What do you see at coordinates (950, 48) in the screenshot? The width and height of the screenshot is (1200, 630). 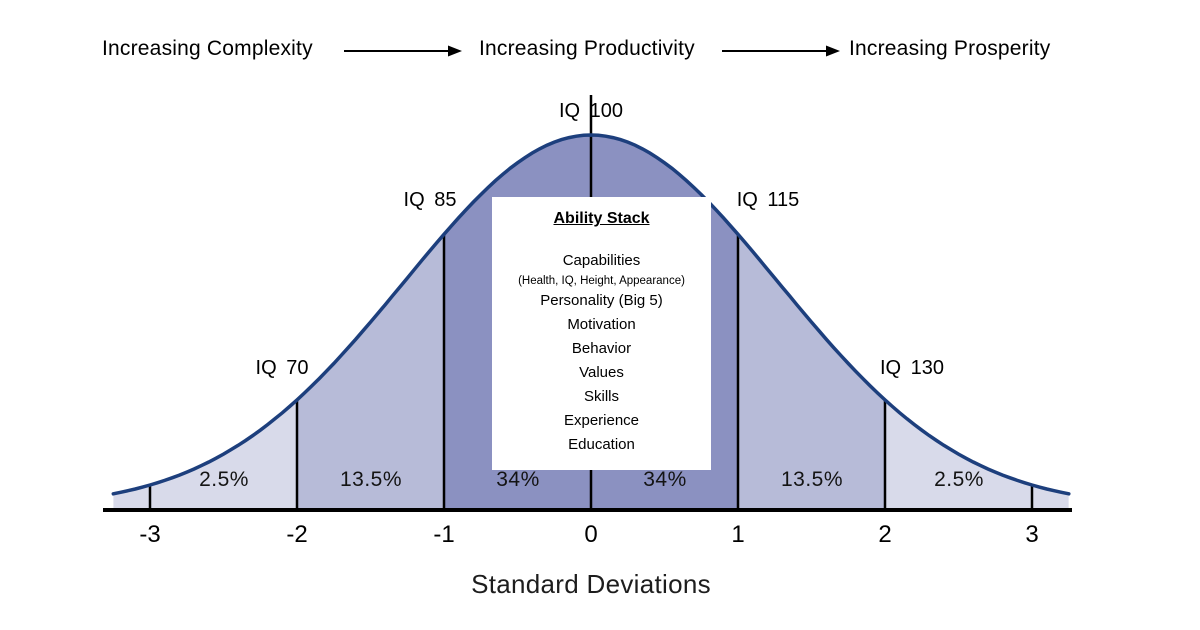 I see `header-prosperity-label: Increasing Prosperity` at bounding box center [950, 48].